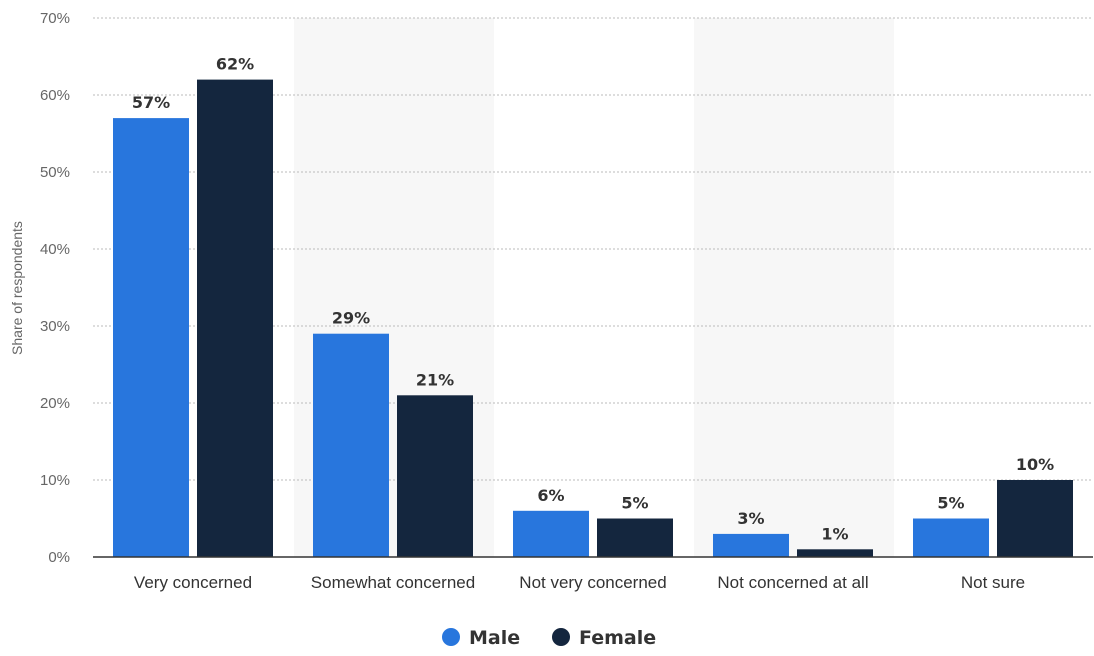 The height and width of the screenshot is (656, 1094). What do you see at coordinates (55, 326) in the screenshot?
I see `y-tick-label: 30%` at bounding box center [55, 326].